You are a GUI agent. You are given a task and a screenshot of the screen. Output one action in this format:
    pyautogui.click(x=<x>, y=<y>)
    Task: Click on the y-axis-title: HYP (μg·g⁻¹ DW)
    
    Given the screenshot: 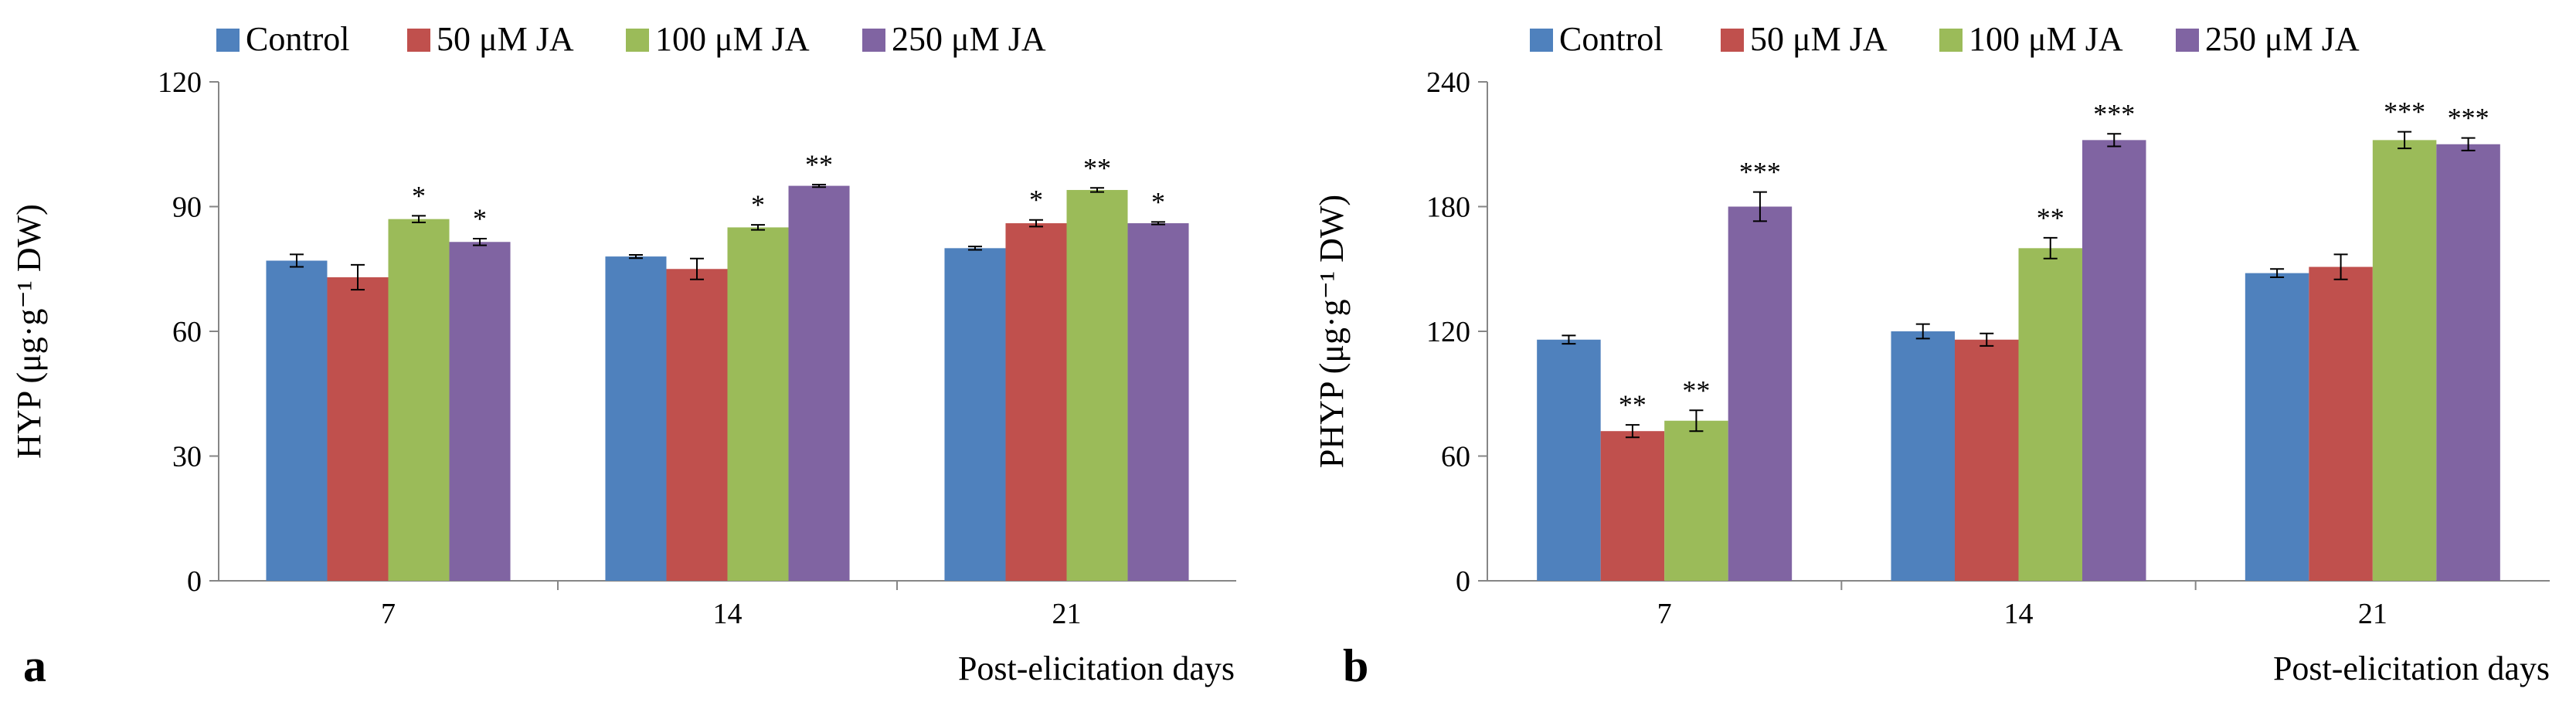 What is the action you would take?
    pyautogui.click(x=29, y=331)
    